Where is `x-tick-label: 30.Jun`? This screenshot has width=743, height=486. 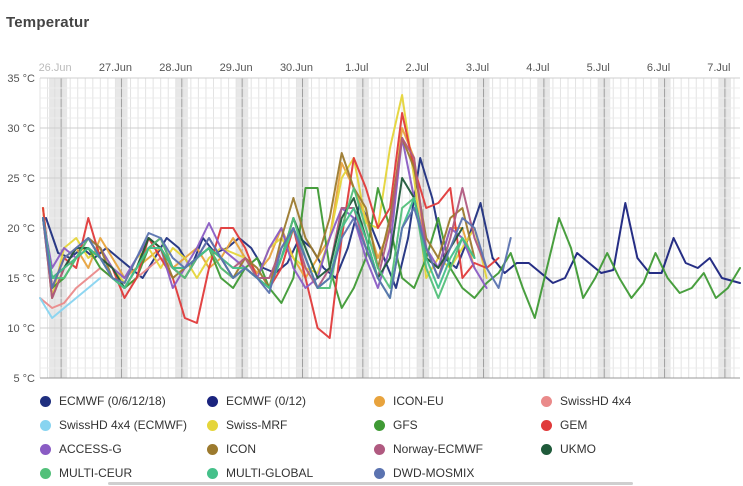
x-tick-label: 30.Jun is located at coordinates (296, 68).